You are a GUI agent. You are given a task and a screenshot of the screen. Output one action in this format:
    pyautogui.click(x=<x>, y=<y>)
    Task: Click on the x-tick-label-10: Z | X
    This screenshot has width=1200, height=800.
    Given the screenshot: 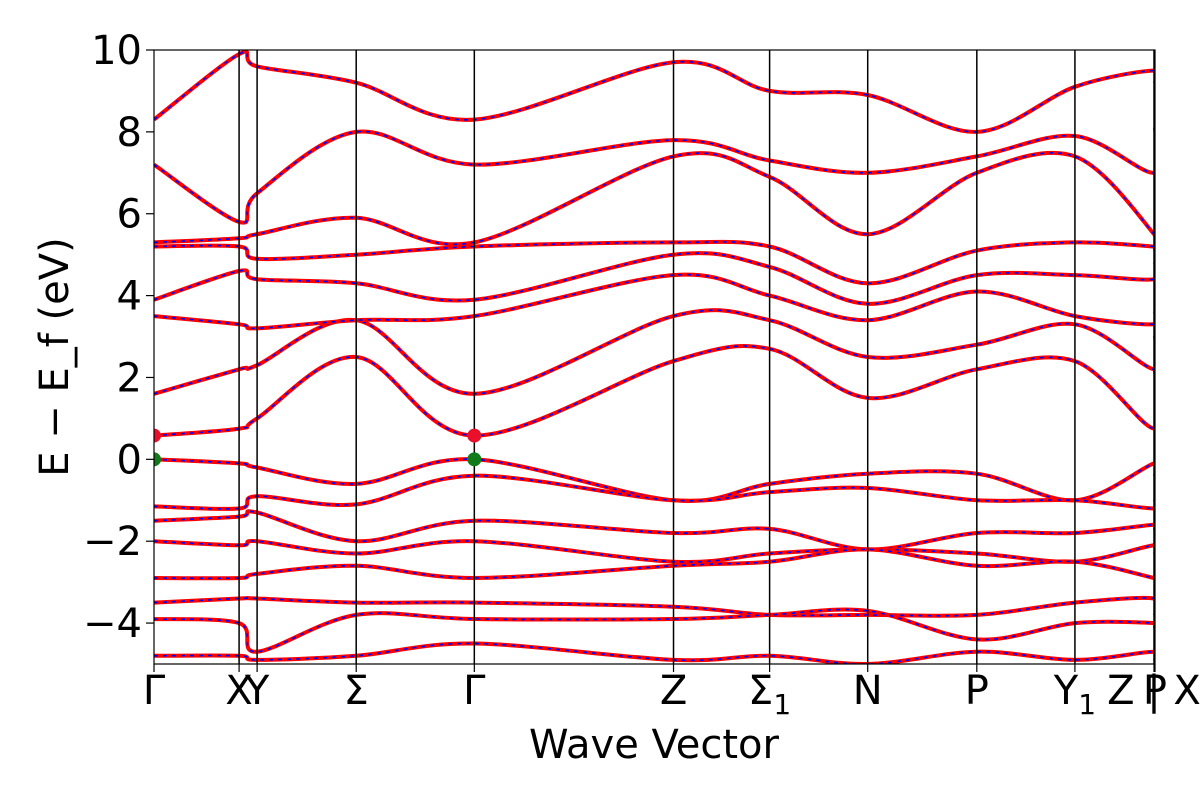 What is the action you would take?
    pyautogui.click(x=1153, y=691)
    